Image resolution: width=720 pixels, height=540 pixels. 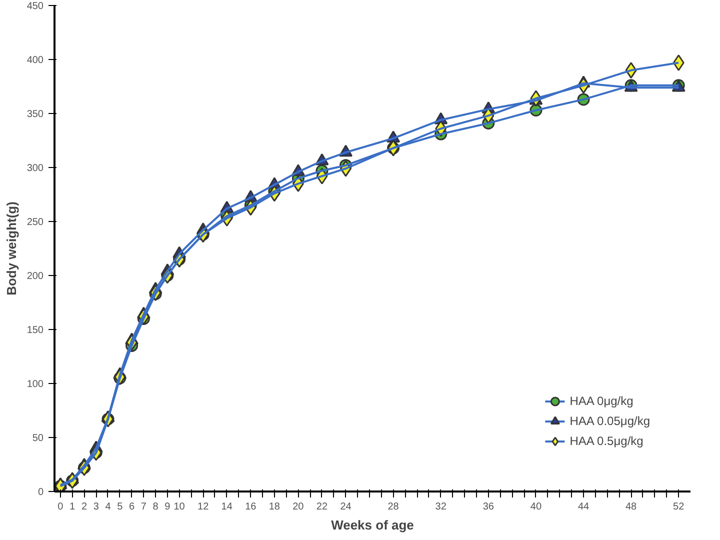 I want to click on x-tick-label: 36, so click(x=488, y=507).